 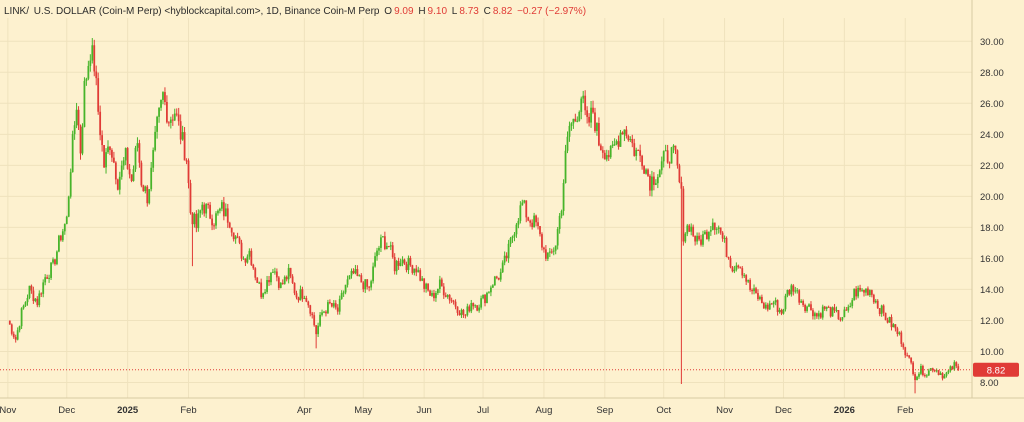 What do you see at coordinates (8, 410) in the screenshot?
I see `x-tick-label: Nov` at bounding box center [8, 410].